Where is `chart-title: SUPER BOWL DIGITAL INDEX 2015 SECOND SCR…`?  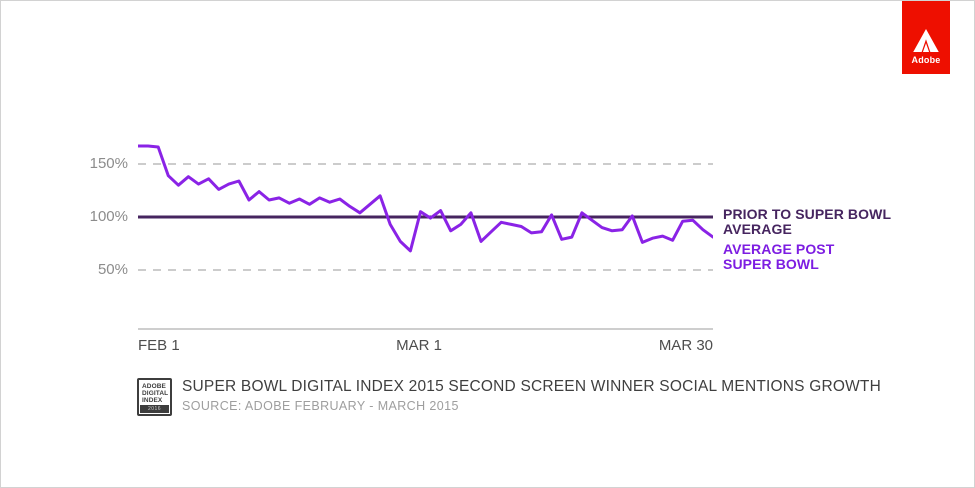
chart-title: SUPER BOWL DIGITAL INDEX 2015 SECOND SCR… is located at coordinates (531, 386).